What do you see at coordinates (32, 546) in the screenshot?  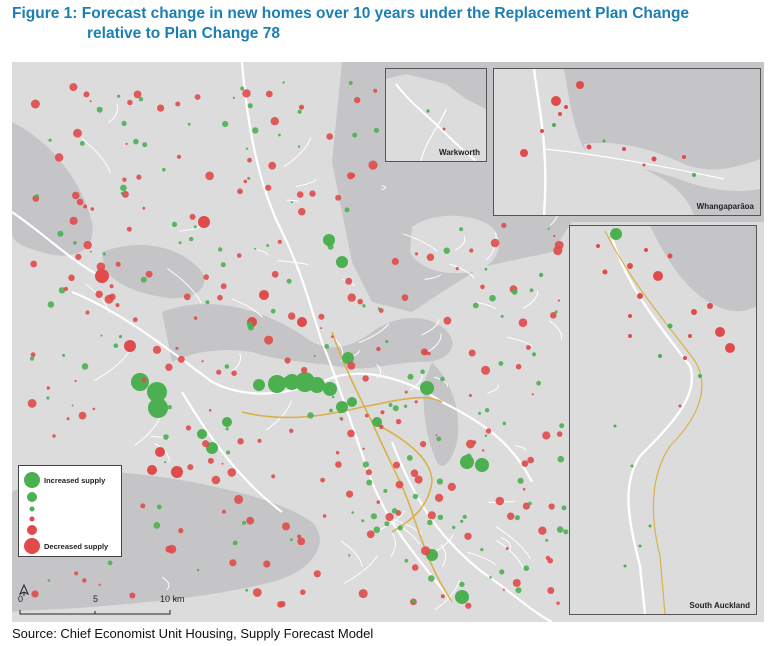 I see `legend-large-red-dot` at bounding box center [32, 546].